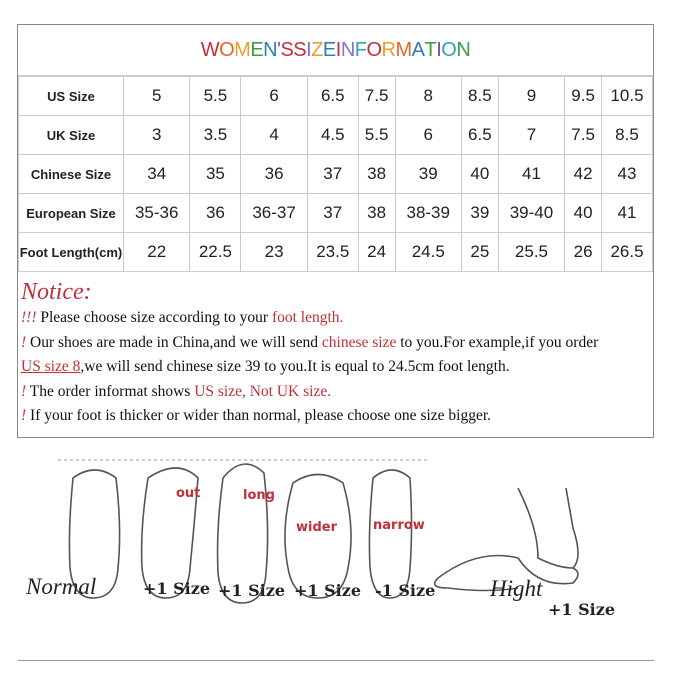  I want to click on table-row: UK Size 3 3.5 4 4.5 5.5 6 6.5 7 7.5 8.5, so click(336, 135).